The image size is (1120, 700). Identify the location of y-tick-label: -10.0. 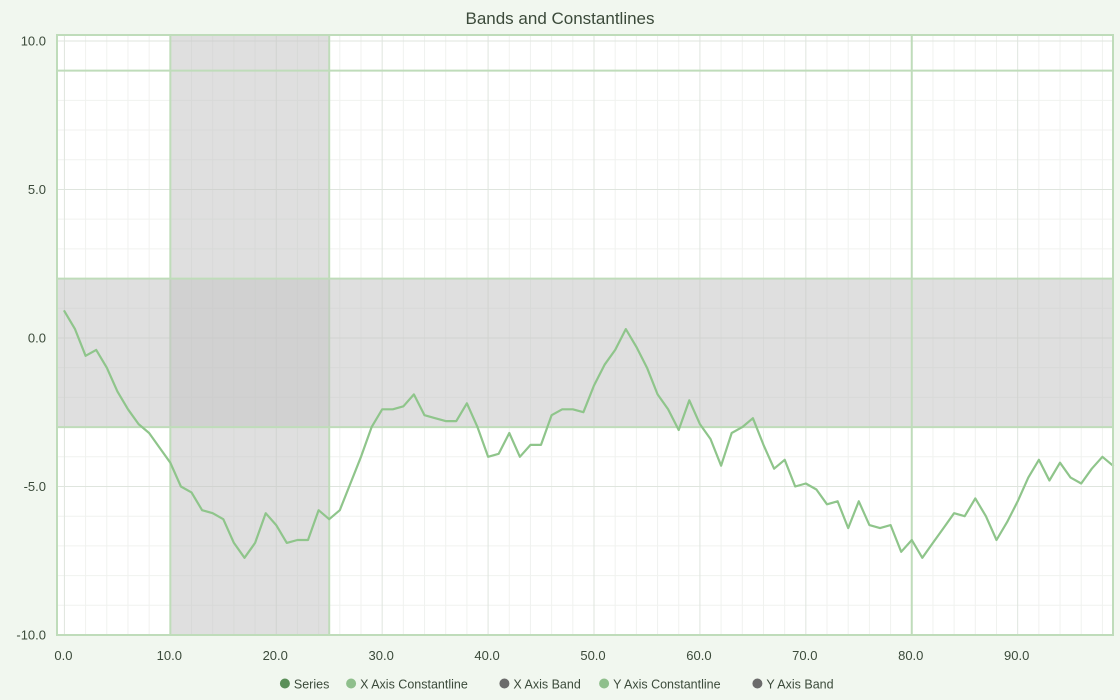
(31, 635).